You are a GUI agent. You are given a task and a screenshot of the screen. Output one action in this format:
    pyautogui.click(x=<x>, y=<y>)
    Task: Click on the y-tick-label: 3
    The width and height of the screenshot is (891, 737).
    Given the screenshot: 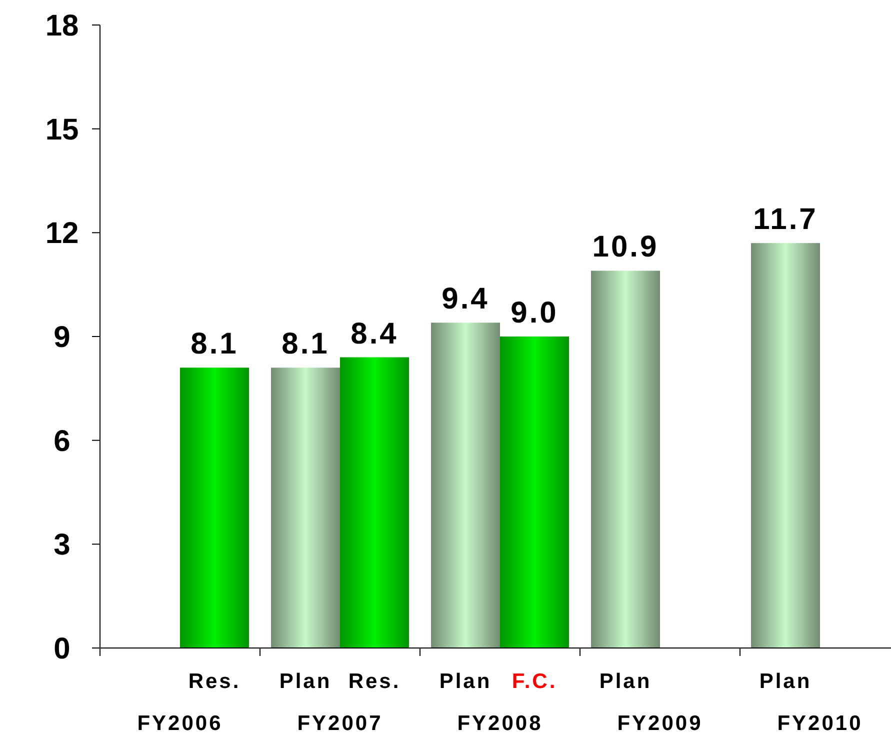 What is the action you would take?
    pyautogui.click(x=62, y=545)
    